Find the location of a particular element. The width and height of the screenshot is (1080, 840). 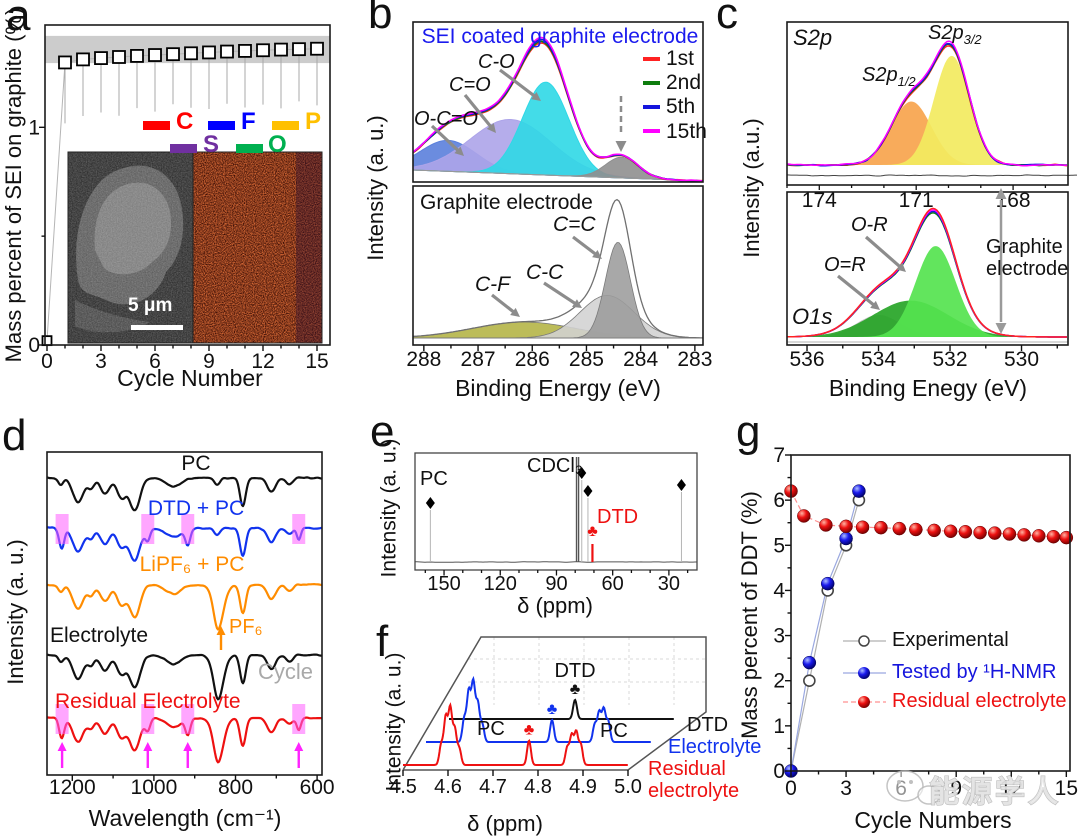

legend-swatch-S is located at coordinates (183, 148).